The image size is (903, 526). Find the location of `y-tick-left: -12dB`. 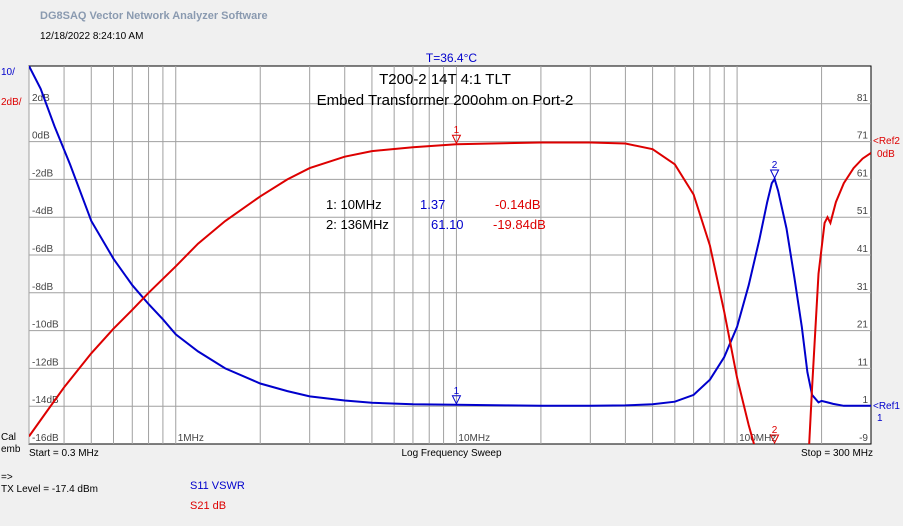

y-tick-left: -12dB is located at coordinates (45, 362).